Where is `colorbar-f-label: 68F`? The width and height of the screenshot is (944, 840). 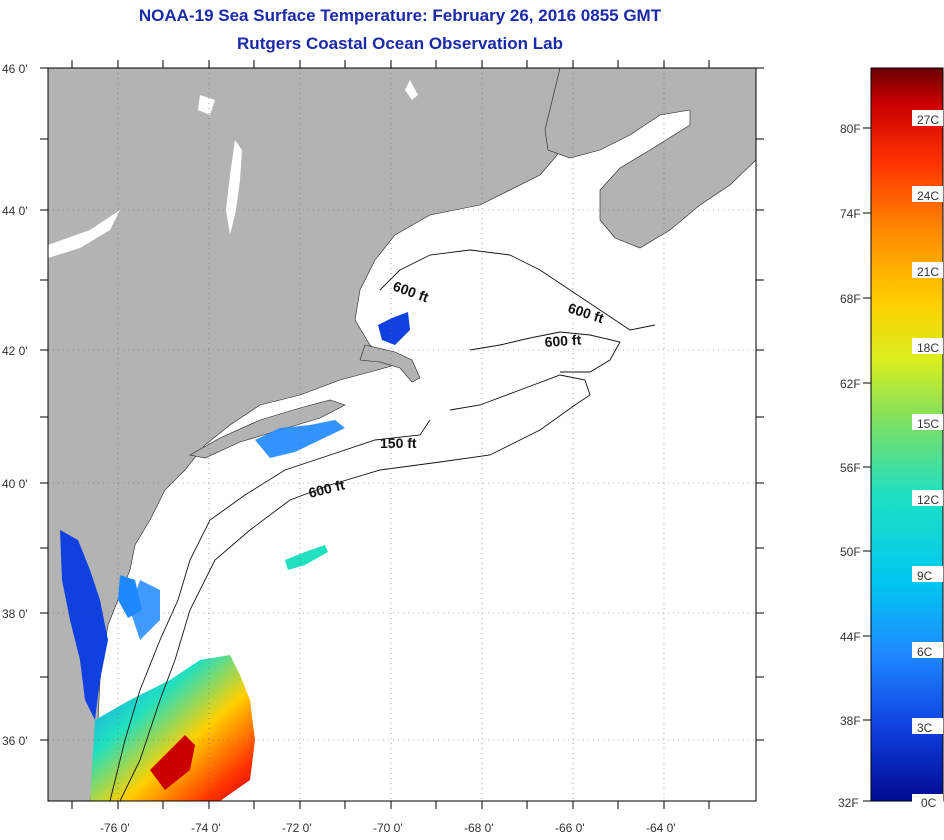
colorbar-f-label: 68F is located at coordinates (850, 299).